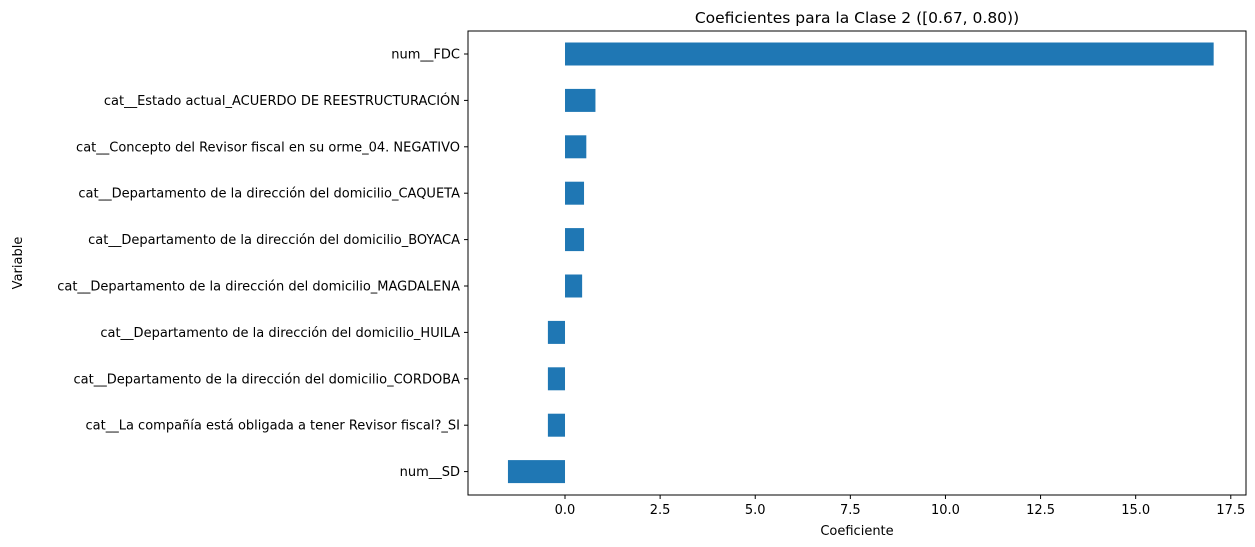 The height and width of the screenshot is (547, 1255). Describe the element at coordinates (565, 510) in the screenshot. I see `x-tick-label: 0.0` at that location.